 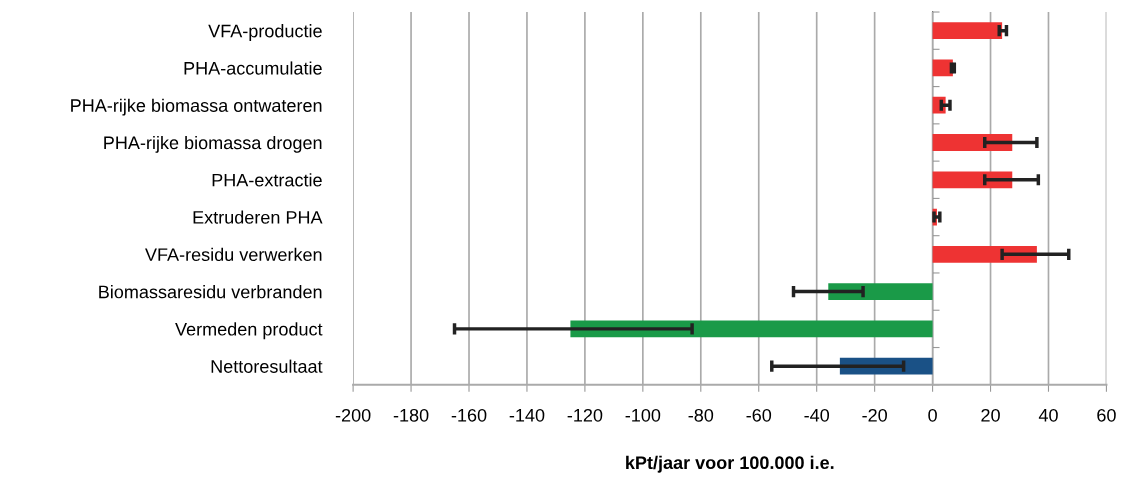 I want to click on x-tick-label: 40, so click(x=1048, y=415).